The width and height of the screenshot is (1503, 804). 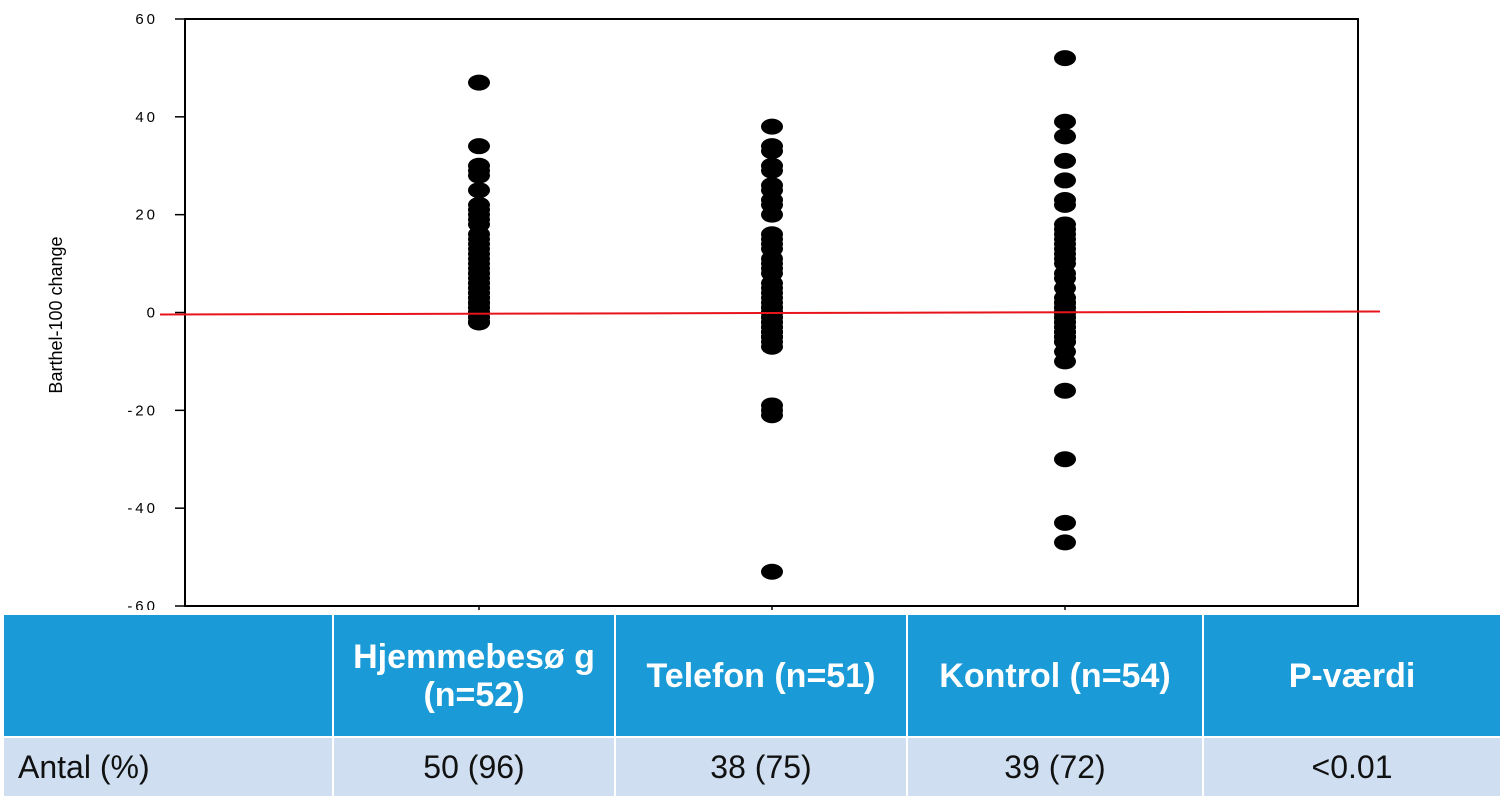 I want to click on header-hjemmebesog: Hjemmebesø g (n=52), so click(x=474, y=675).